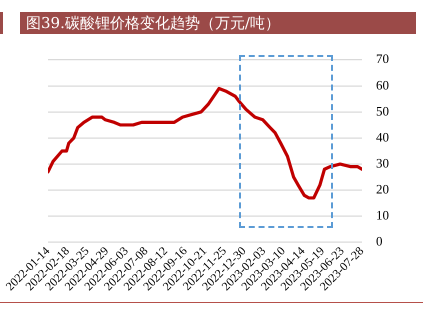 The height and width of the screenshot is (330, 423). Describe the element at coordinates (382, 215) in the screenshot. I see `y-tick-label: 10` at that location.